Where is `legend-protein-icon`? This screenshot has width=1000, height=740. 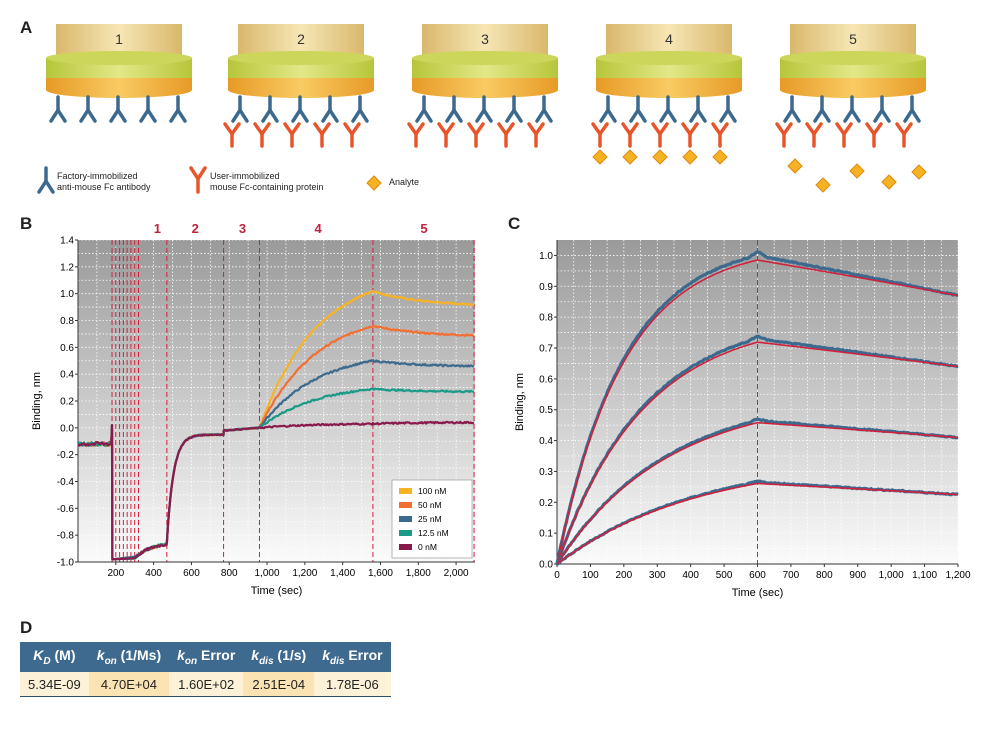 legend-protein-icon is located at coordinates (198, 180).